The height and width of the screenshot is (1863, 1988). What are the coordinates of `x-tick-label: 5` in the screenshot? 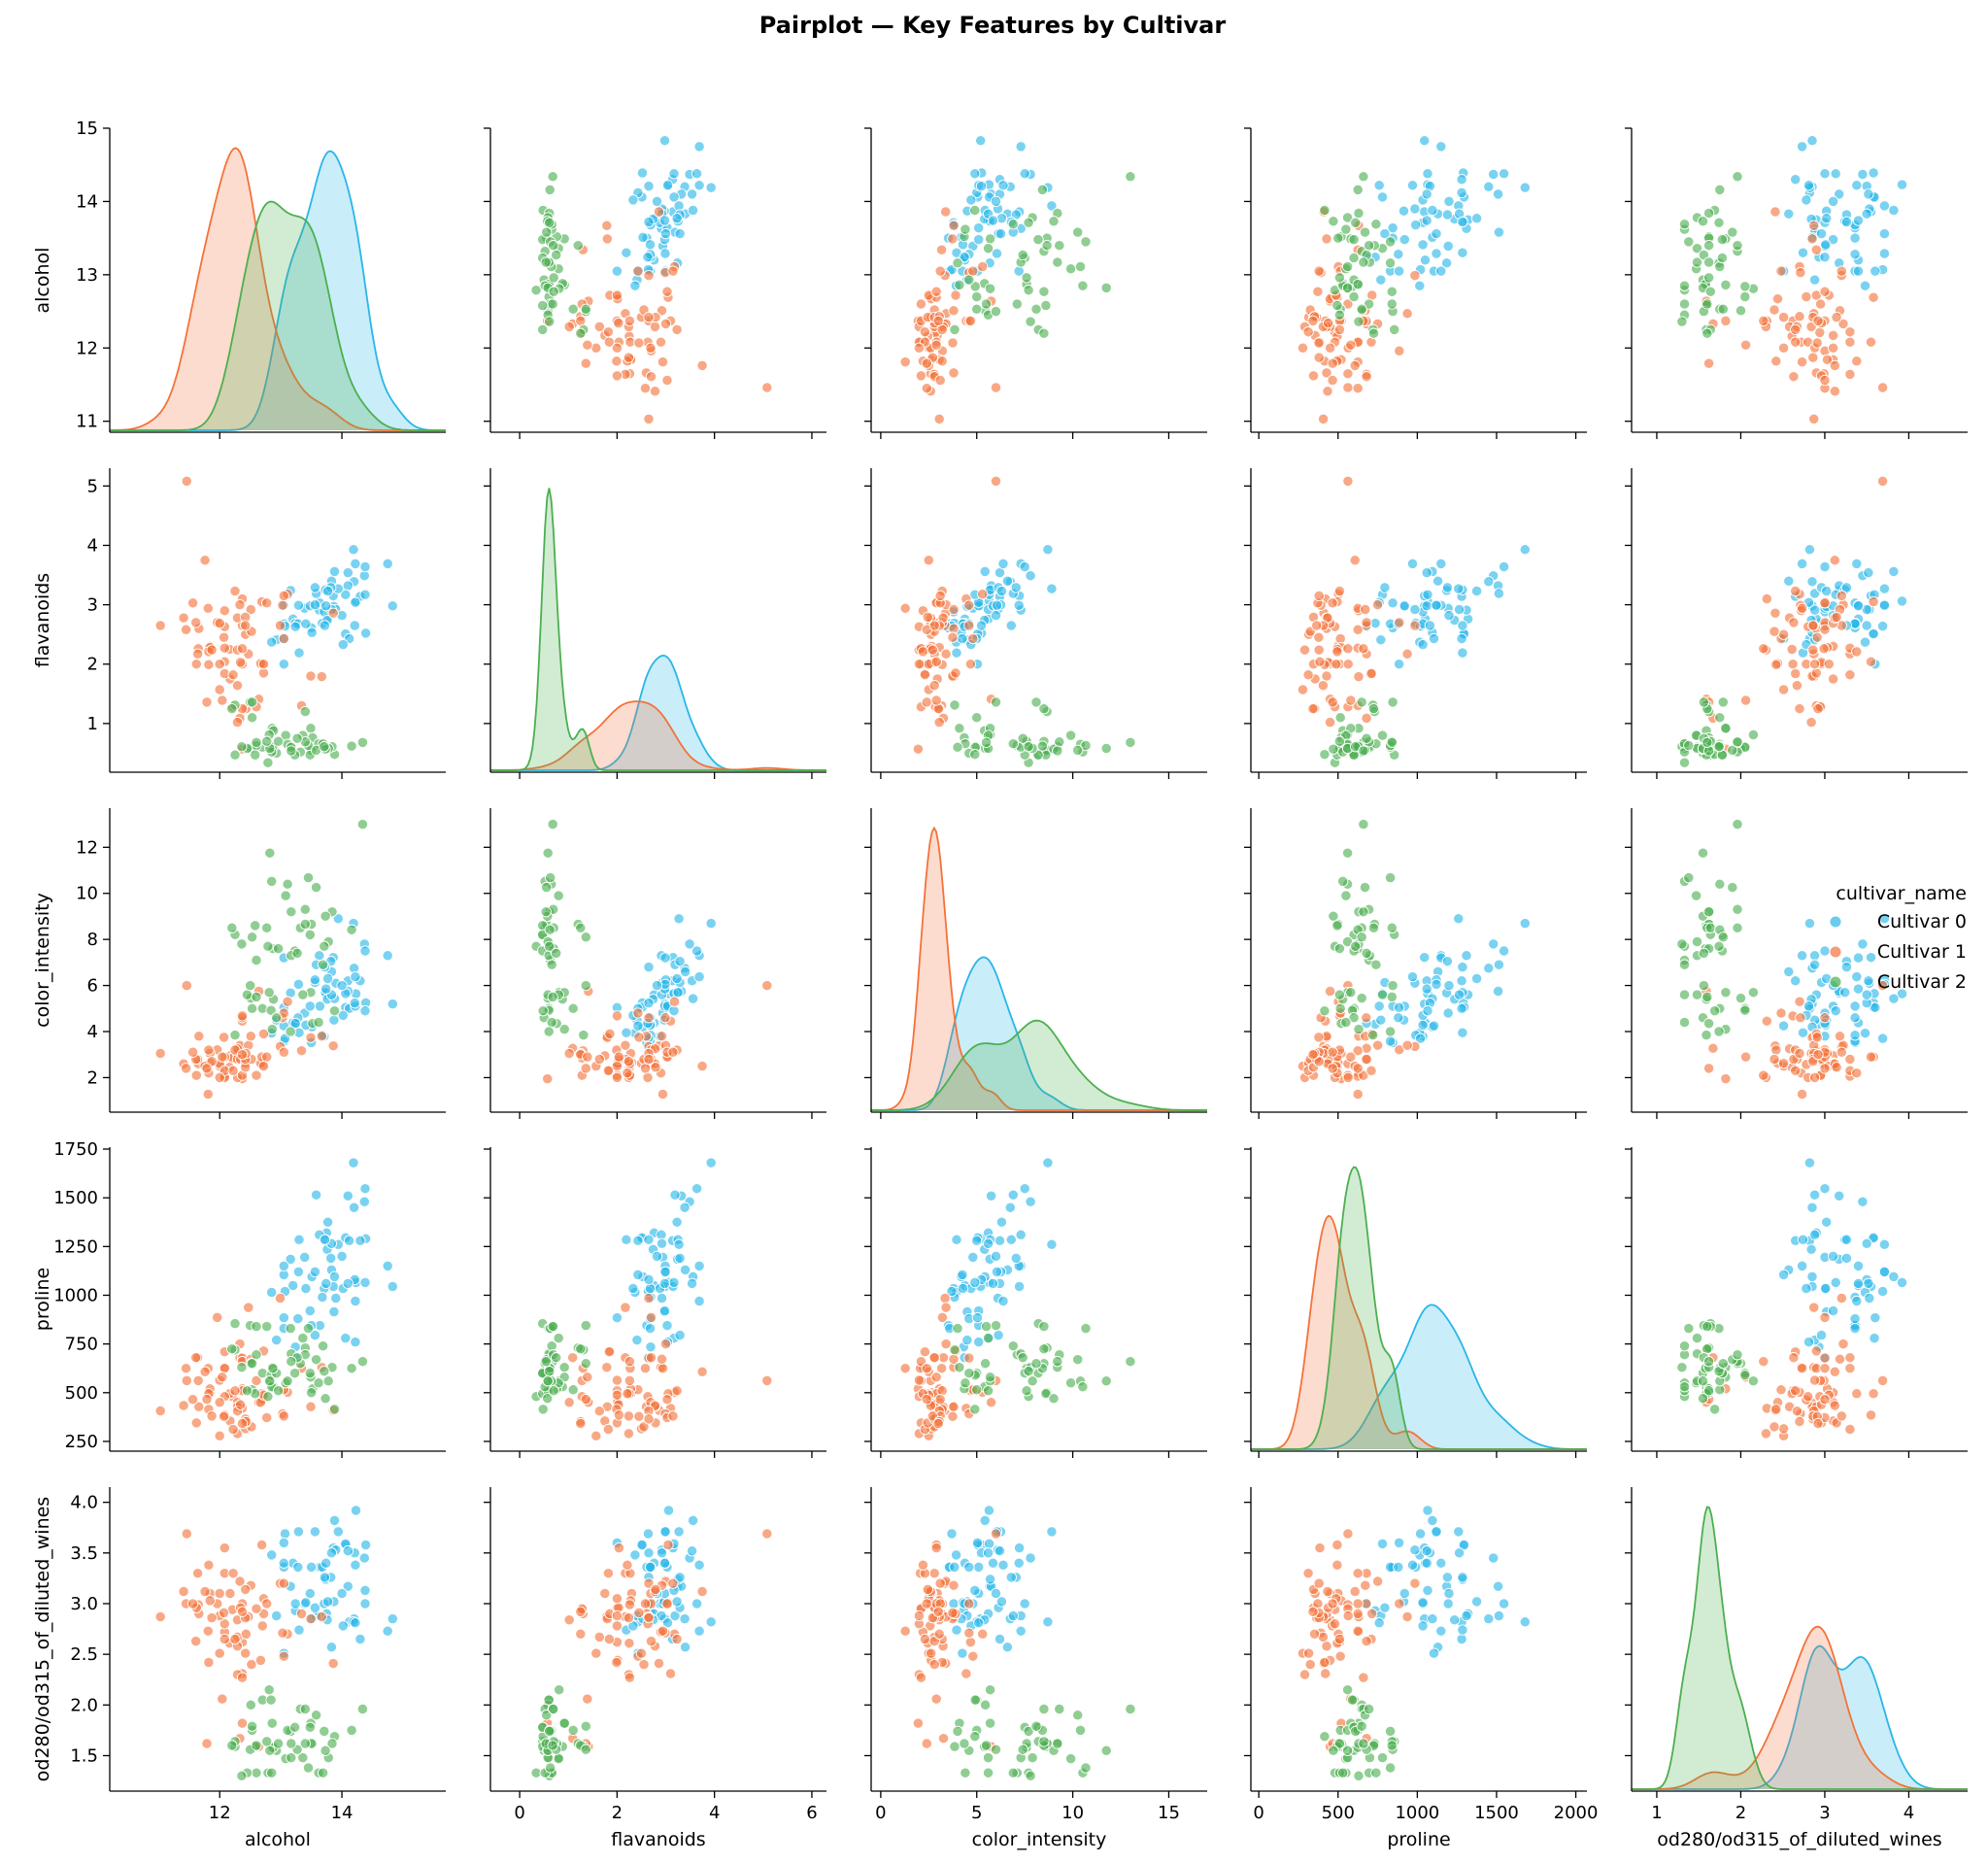 It's located at (976, 1813).